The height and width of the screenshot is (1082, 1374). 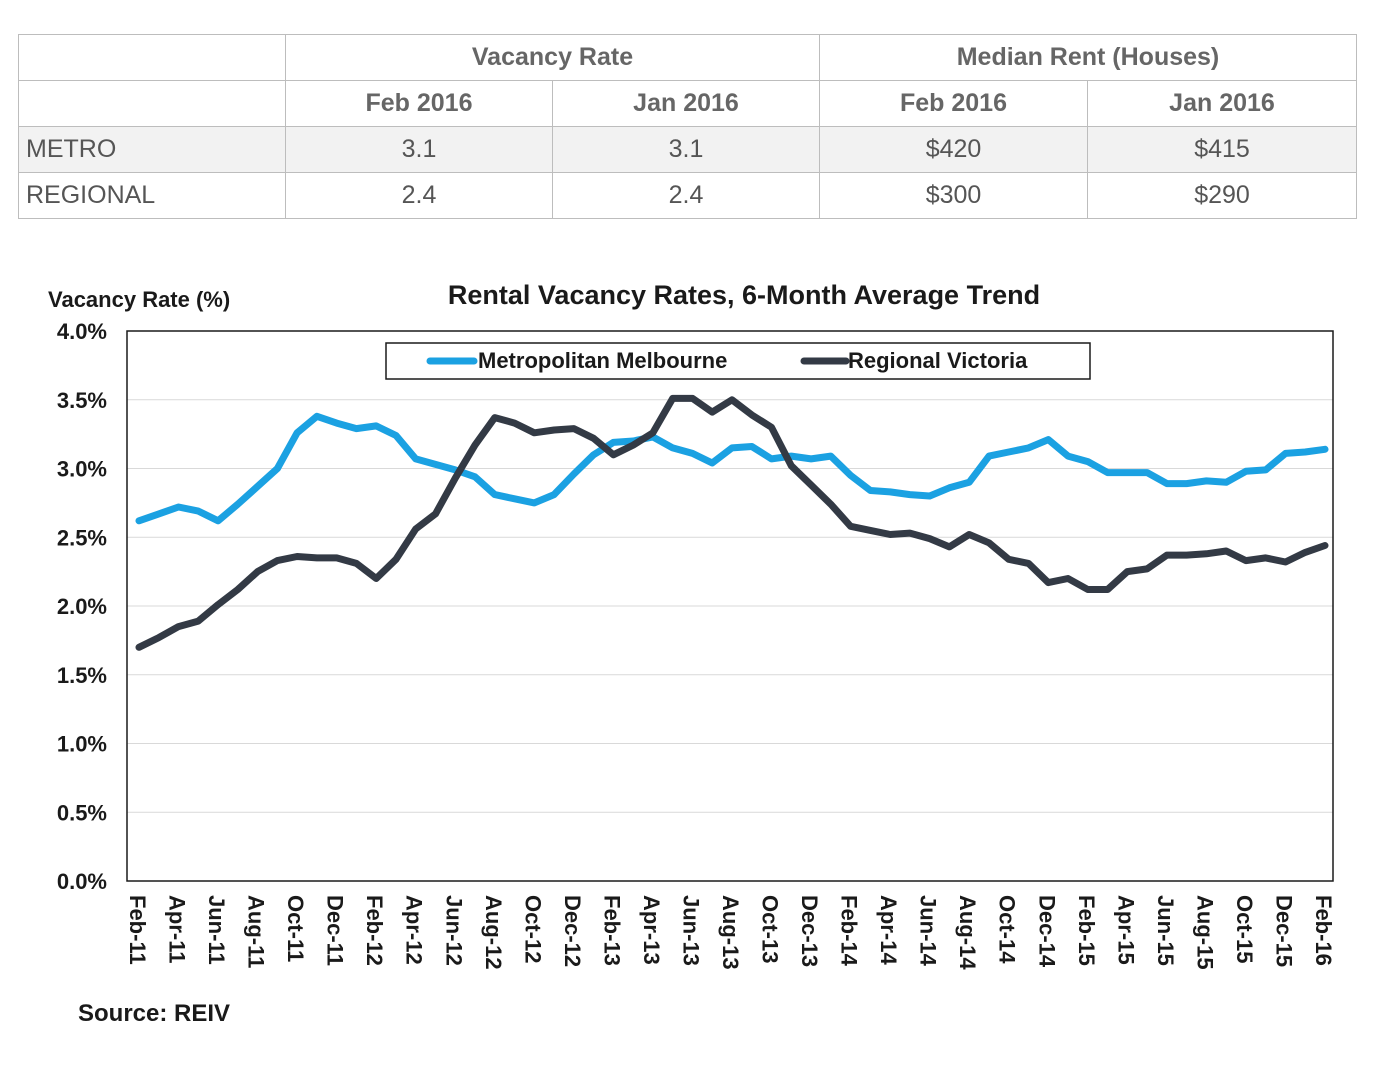 I want to click on y-axis-ticks: 0.0% 0.5% 1.0% 1.5% 2.0% 2.5% 3.0% 3.5% 4.0%, so click(x=82, y=606).